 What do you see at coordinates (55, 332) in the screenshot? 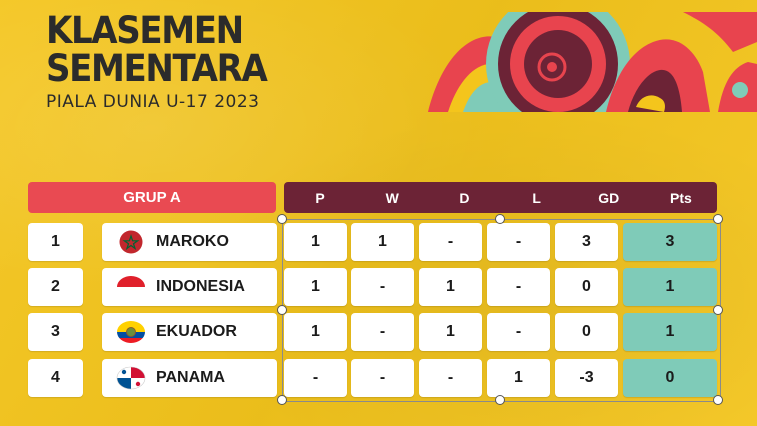
I see `rank-cell: 3` at bounding box center [55, 332].